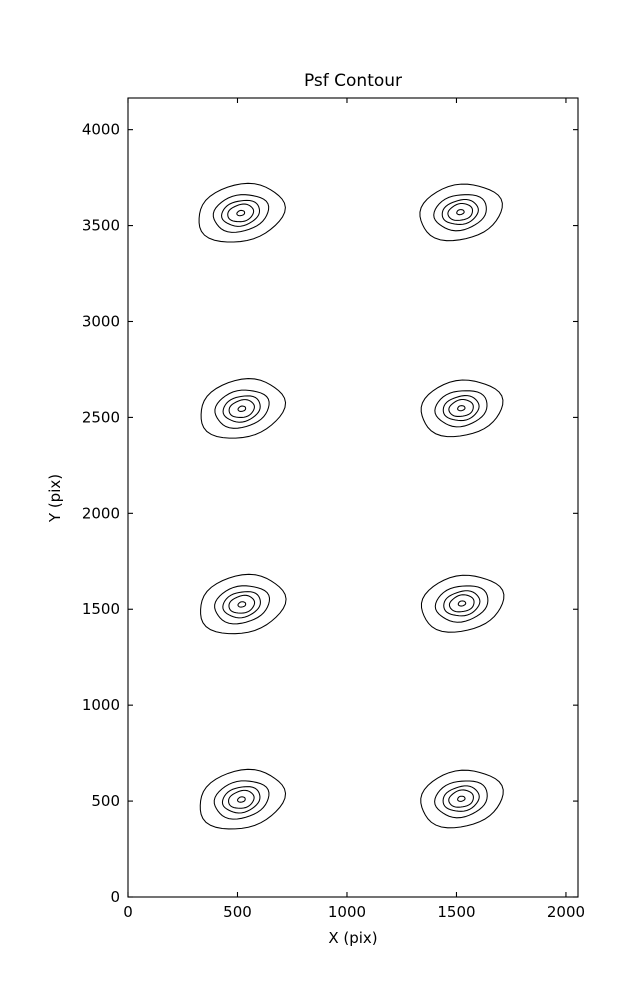  What do you see at coordinates (101, 513) in the screenshot?
I see `y-tick-label: 2000` at bounding box center [101, 513].